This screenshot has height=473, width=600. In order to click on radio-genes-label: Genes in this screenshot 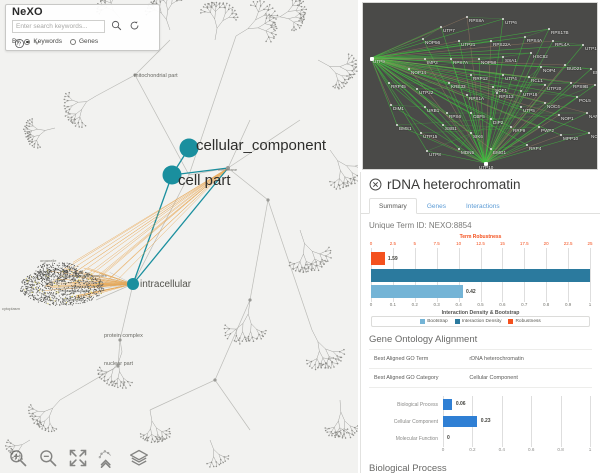, I will do `click(88, 41)`.